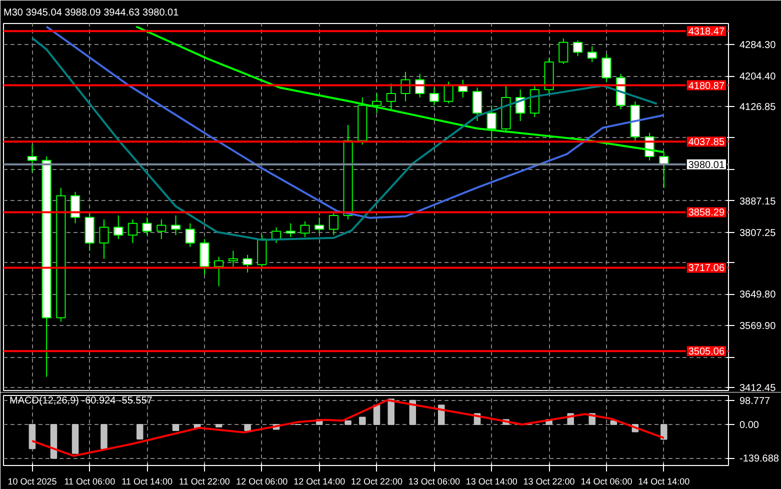  What do you see at coordinates (90, 481) in the screenshot?
I see `x-tick-label: 11 Oct 06:00` at bounding box center [90, 481].